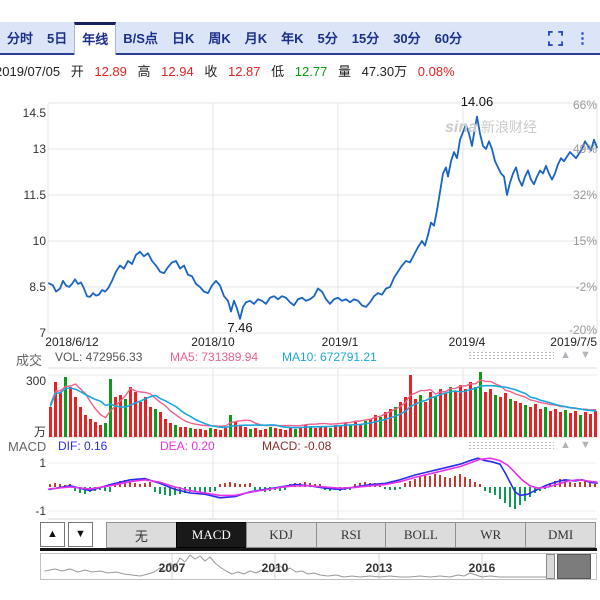 Image resolution: width=600 pixels, height=600 pixels. What do you see at coordinates (278, 71) in the screenshot?
I see `low-label: 低` at bounding box center [278, 71].